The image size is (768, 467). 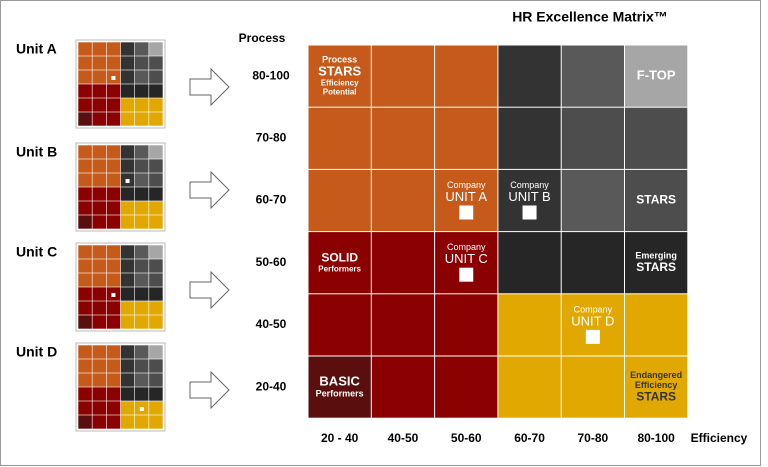 What do you see at coordinates (339, 381) in the screenshot?
I see `cell-label: BASIC` at bounding box center [339, 381].